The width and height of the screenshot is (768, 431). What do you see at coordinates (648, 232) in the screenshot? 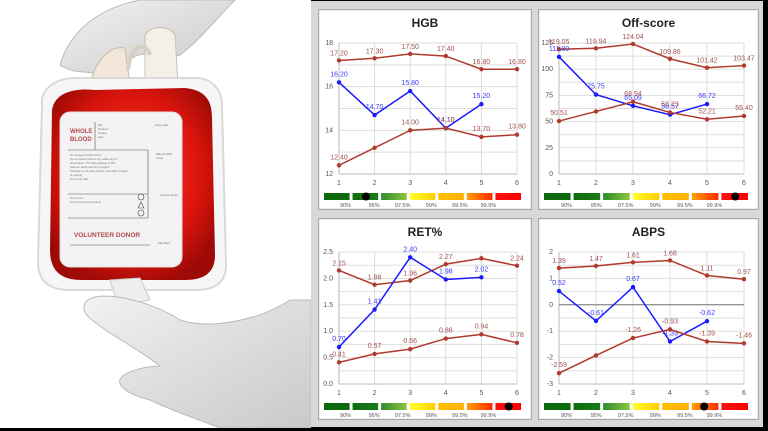
I see `chart-title: ABPS` at bounding box center [648, 232].